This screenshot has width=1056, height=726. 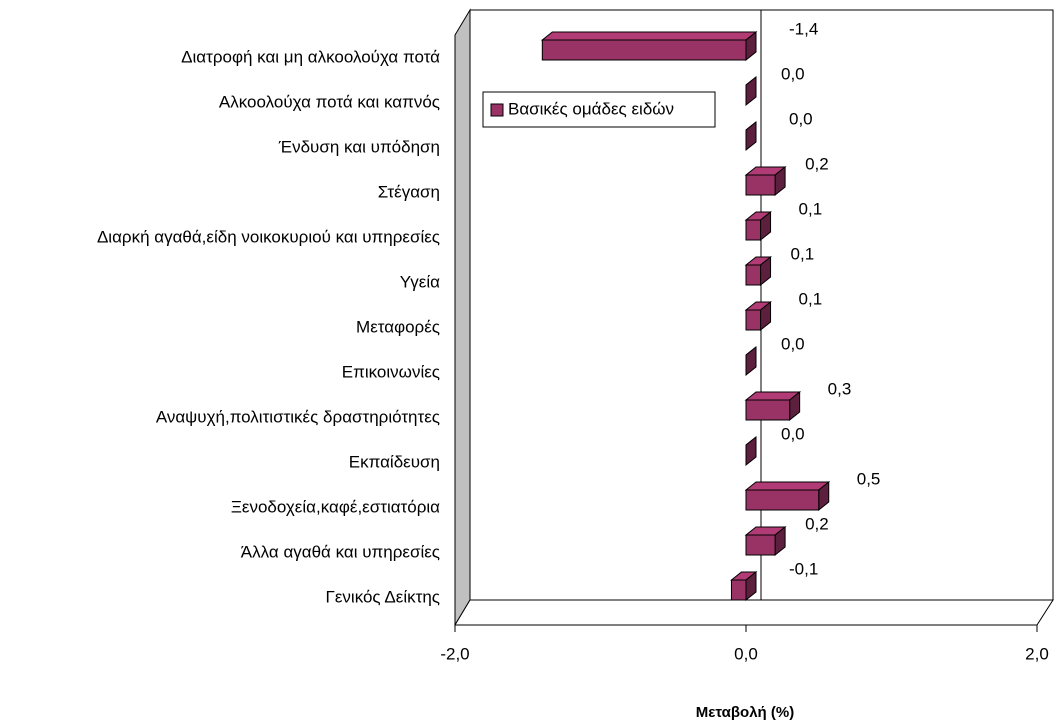 What do you see at coordinates (591, 108) in the screenshot?
I see `legend-label: Βασικές ομάδες ειδών` at bounding box center [591, 108].